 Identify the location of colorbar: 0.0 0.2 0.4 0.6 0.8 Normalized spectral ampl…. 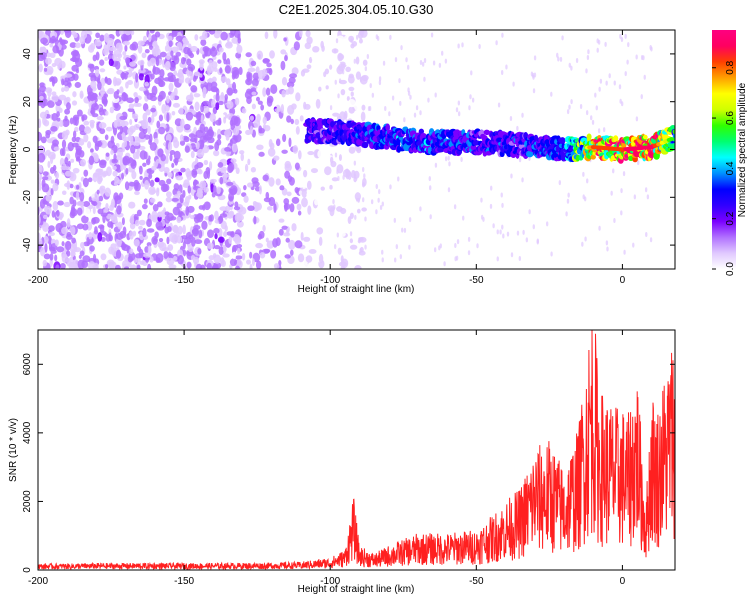
(730, 153).